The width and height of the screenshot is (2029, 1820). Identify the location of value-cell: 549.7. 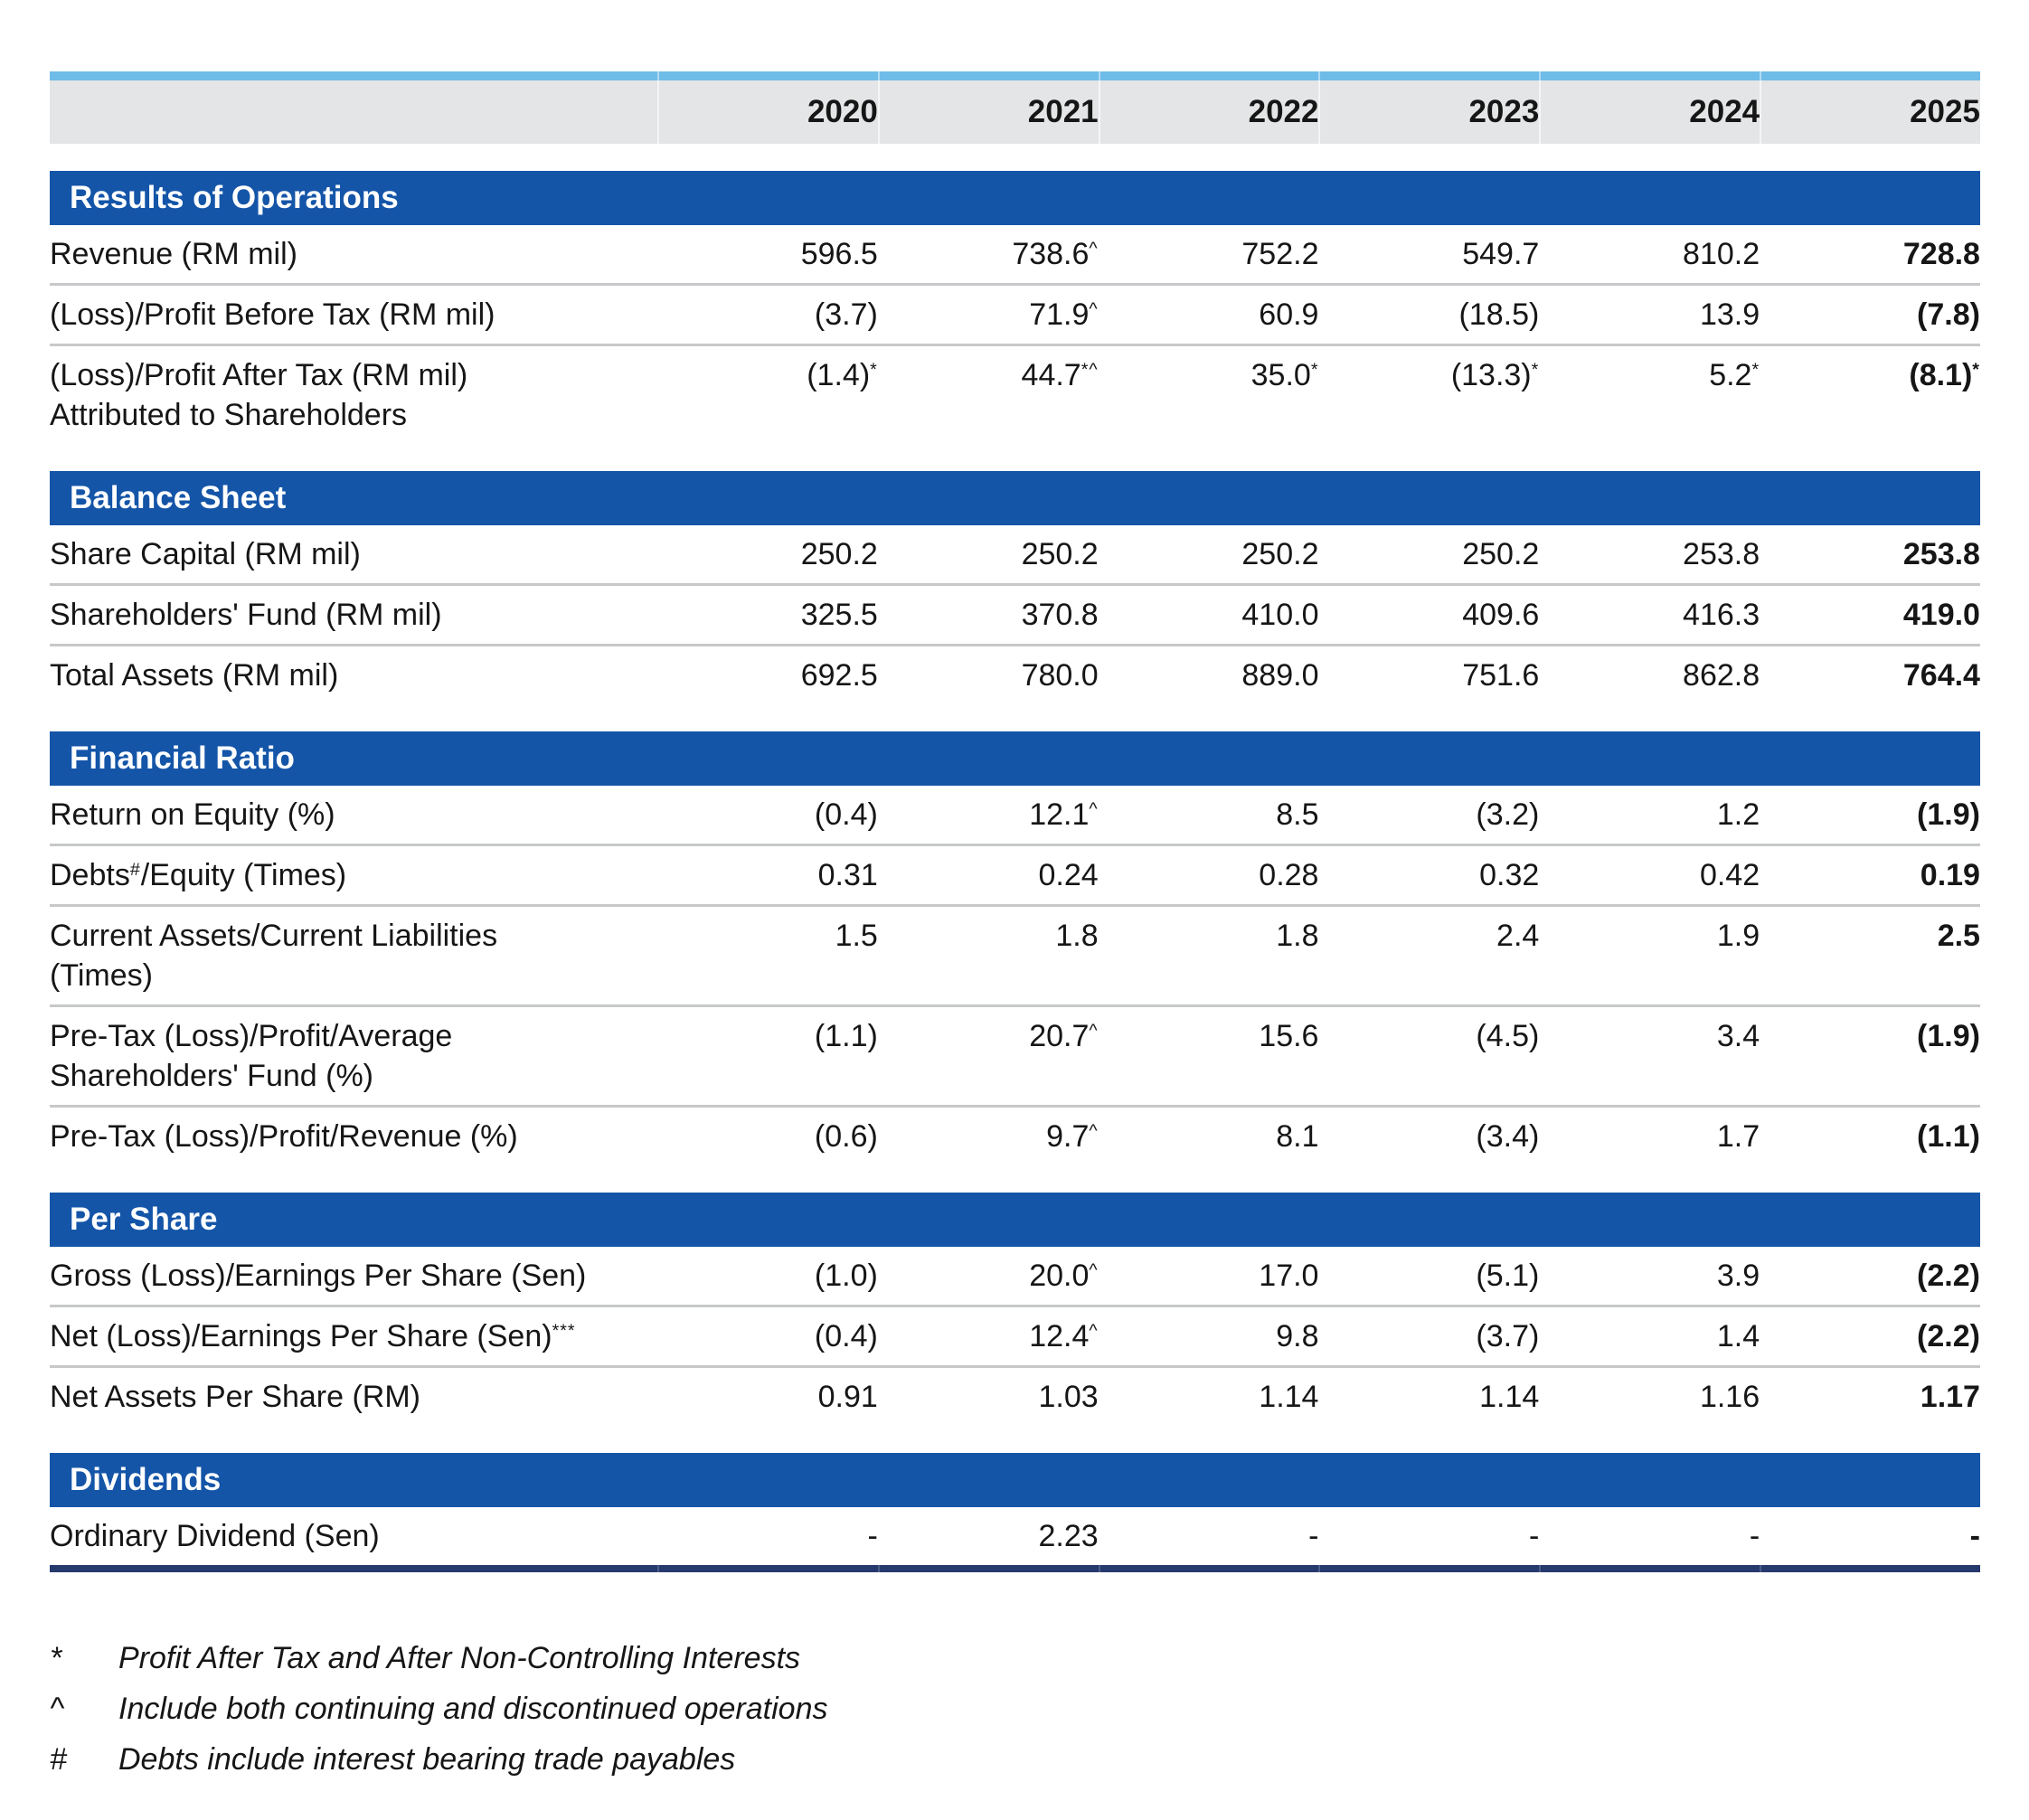
(1501, 254).